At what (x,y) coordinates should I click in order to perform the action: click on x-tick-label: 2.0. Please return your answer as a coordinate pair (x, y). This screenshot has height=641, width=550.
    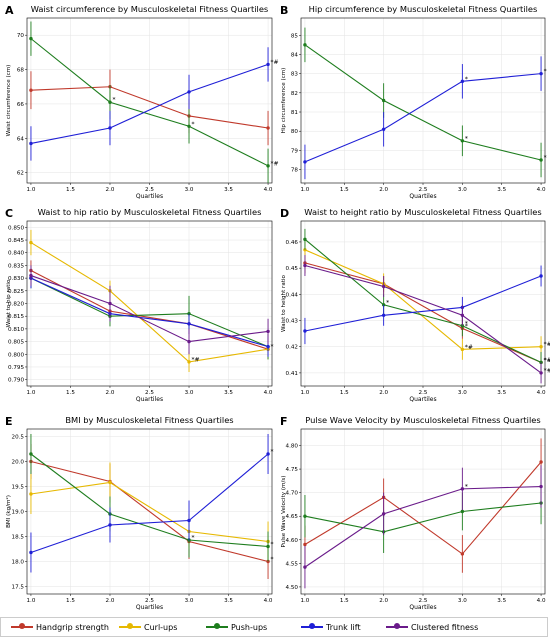
    Looking at the image, I should click on (110, 190).